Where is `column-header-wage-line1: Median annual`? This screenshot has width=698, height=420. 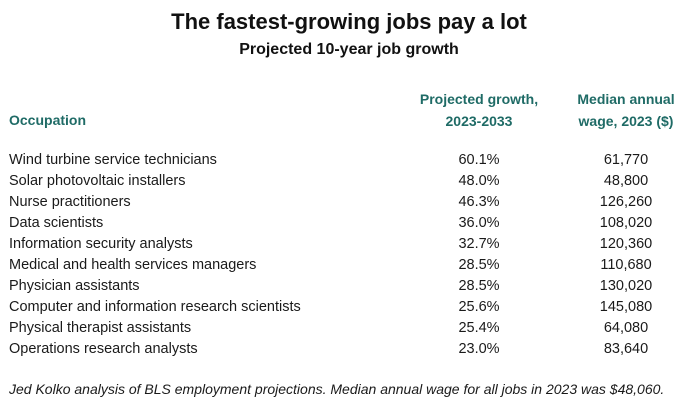 column-header-wage-line1: Median annual is located at coordinates (626, 99).